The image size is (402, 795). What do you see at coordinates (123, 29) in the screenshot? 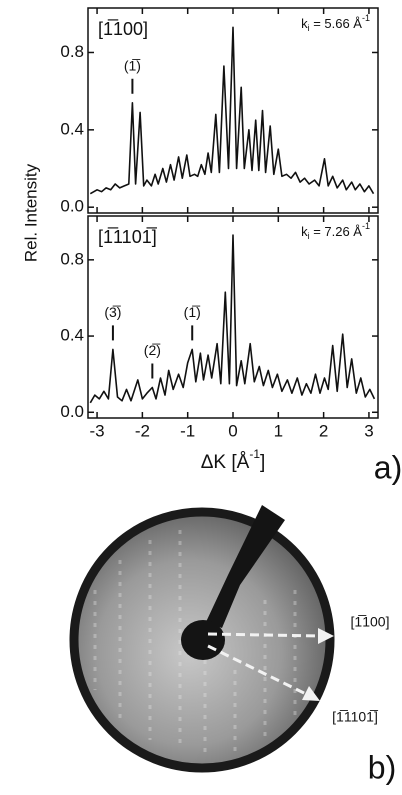
I see `panel-title: [1̅100]` at bounding box center [123, 29].